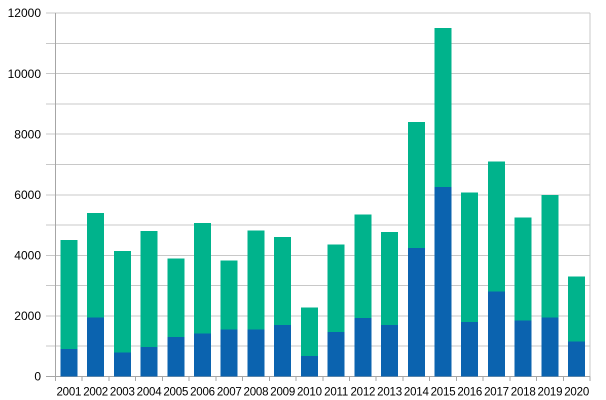 The image size is (606, 400). What do you see at coordinates (256, 393) in the screenshot?
I see `x-axis-label-2008: 2008` at bounding box center [256, 393].